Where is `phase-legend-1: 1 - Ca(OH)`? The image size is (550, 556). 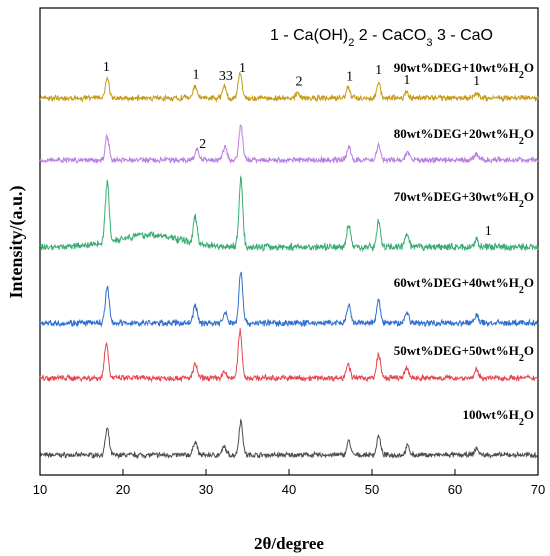 phase-legend-1: 1 - Ca(OH) is located at coordinates (309, 35).